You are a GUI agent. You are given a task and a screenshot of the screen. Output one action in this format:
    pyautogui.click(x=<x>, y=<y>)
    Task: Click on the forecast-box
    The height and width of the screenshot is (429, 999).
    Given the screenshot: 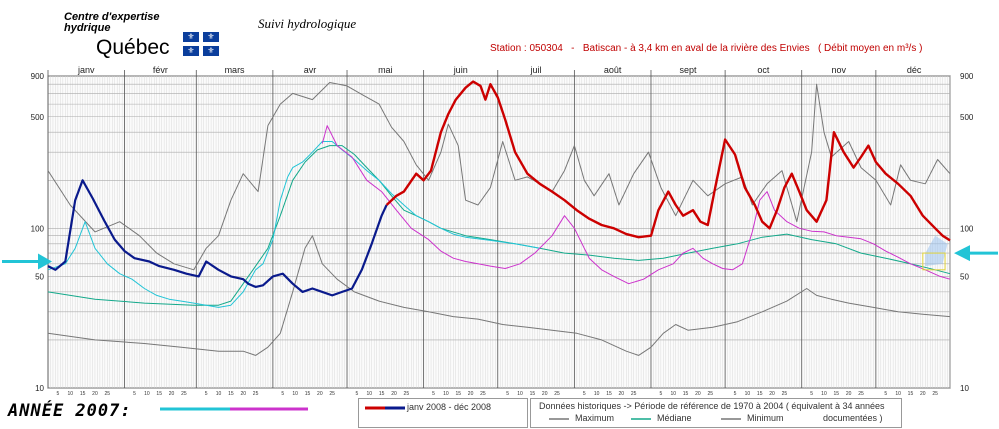 What is the action you would take?
    pyautogui.click(x=934, y=261)
    